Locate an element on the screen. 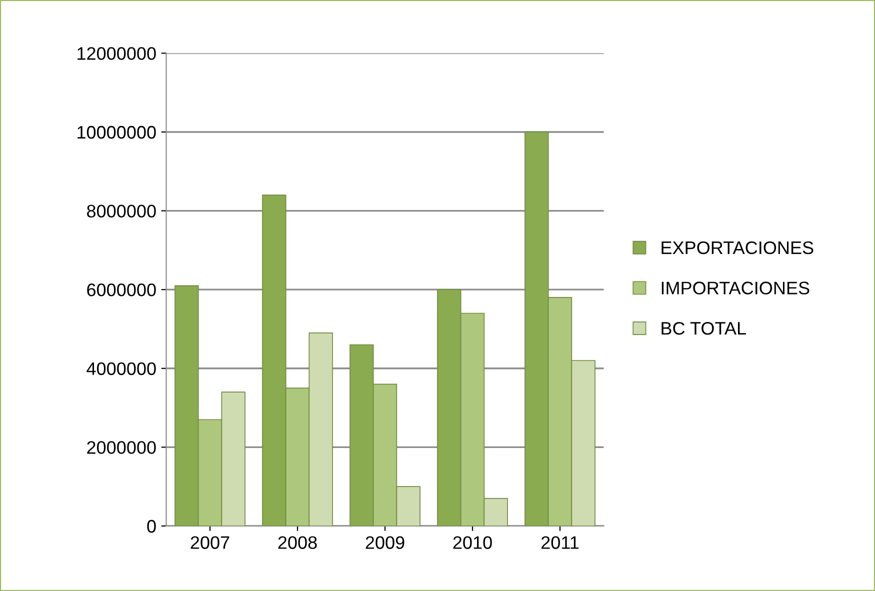 The image size is (875, 591). x-tick-label: 2008 is located at coordinates (297, 542).